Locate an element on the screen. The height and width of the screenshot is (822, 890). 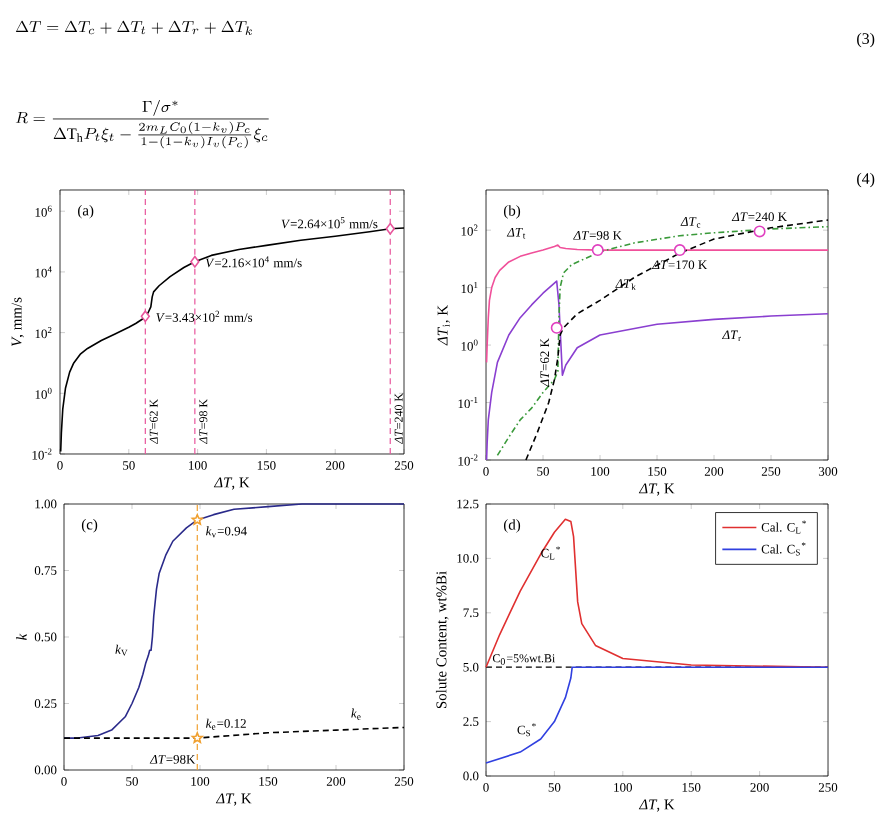
text: $R=\frac{\Gamma/\sigma^{*}}{\Delta \mathrm{T_h} P_t\xi_t-\frac{2m_L C_0(1-k_v)P_c}{1-(1-k_v)I_v(P_c)}\xi_c}$ is located at coordinates (142, 124).